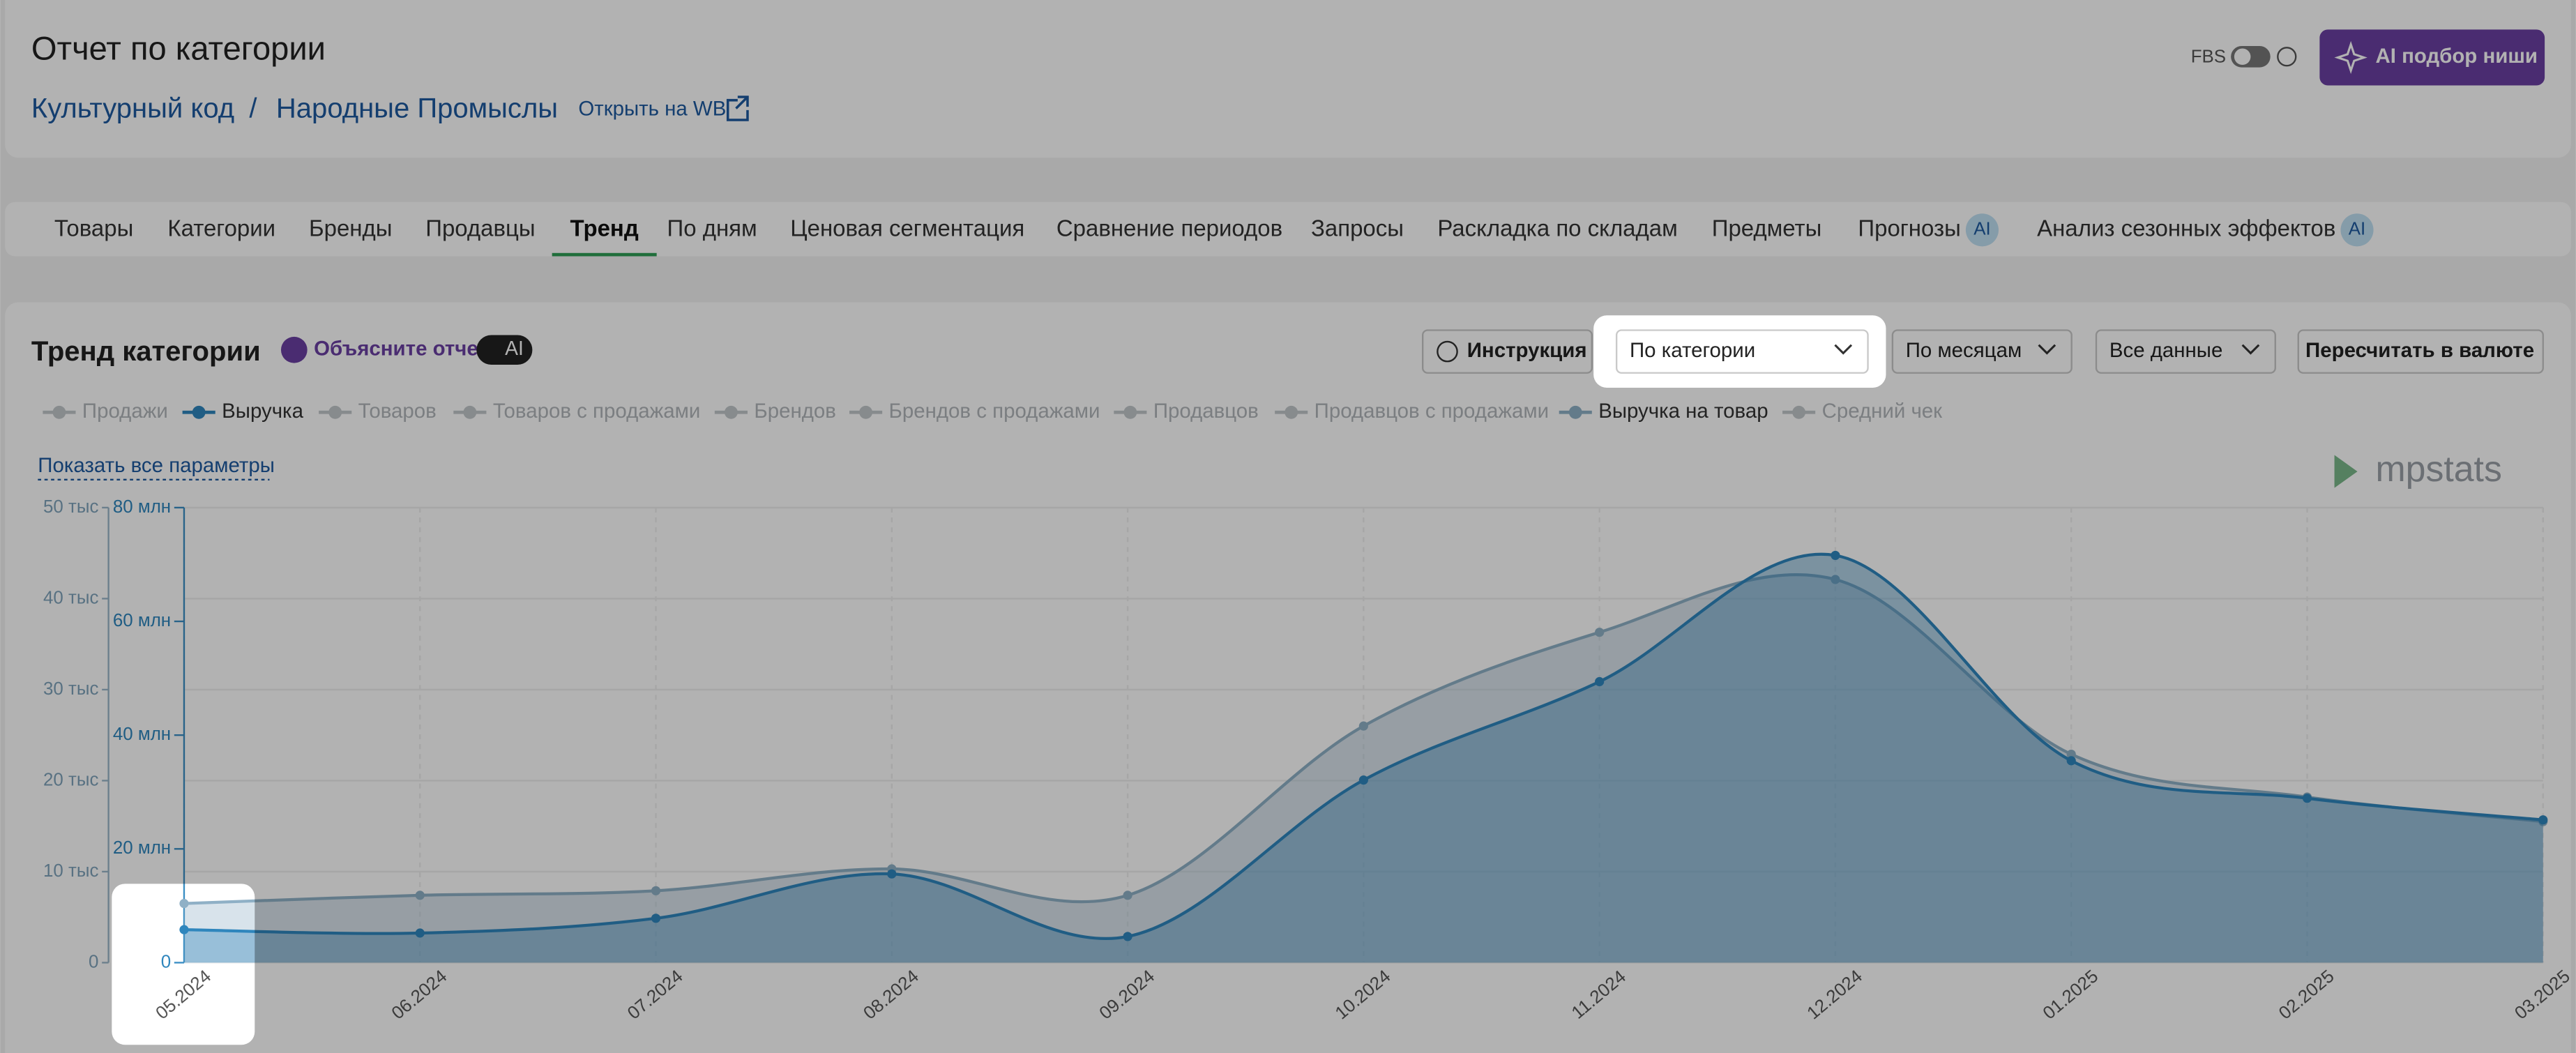 This screenshot has width=2576, height=1053. What do you see at coordinates (652, 109) in the screenshot?
I see `open-link: Открыть на WB` at bounding box center [652, 109].